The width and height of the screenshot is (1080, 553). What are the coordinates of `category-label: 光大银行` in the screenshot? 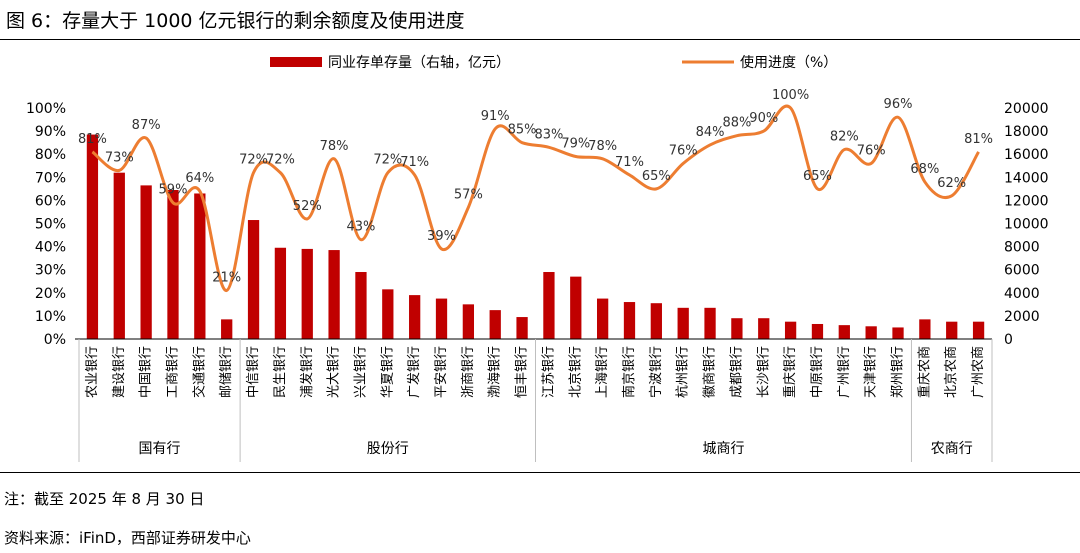 It's located at (334, 372).